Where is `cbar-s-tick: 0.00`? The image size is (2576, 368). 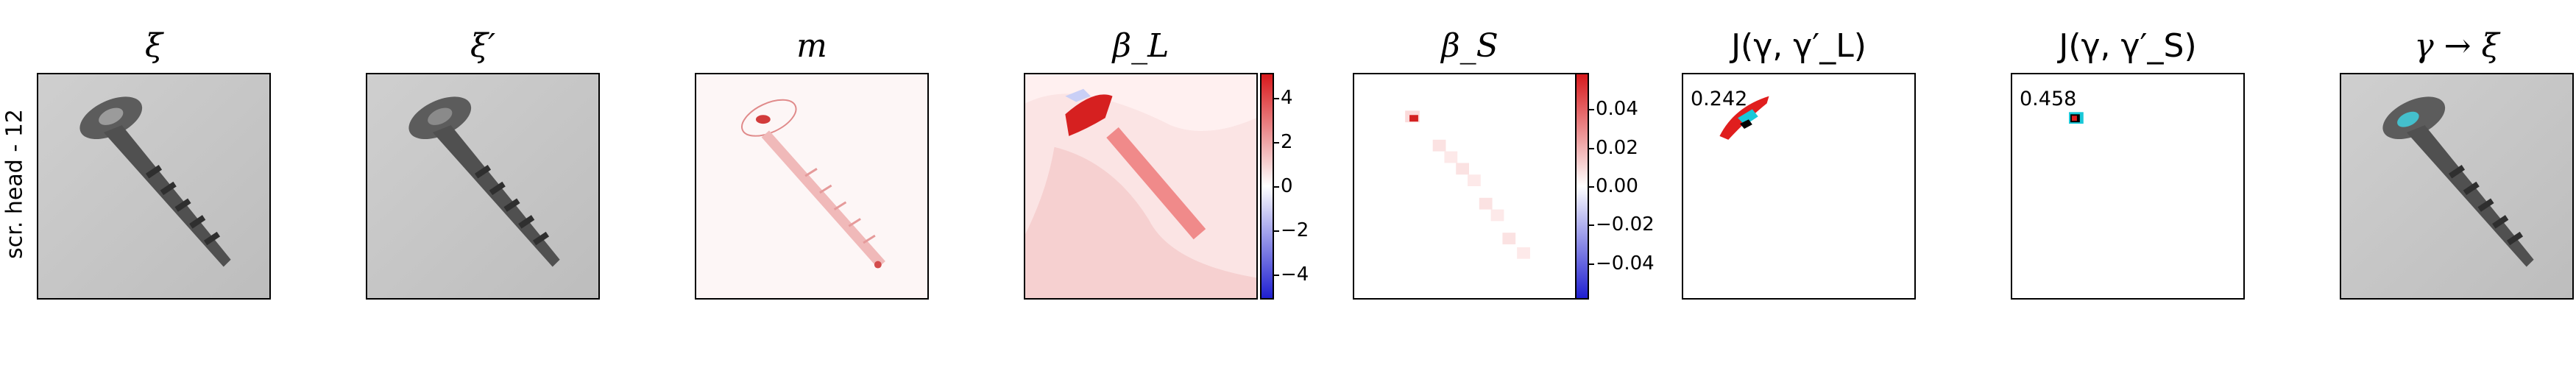 cbar-s-tick: 0.00 is located at coordinates (1614, 186).